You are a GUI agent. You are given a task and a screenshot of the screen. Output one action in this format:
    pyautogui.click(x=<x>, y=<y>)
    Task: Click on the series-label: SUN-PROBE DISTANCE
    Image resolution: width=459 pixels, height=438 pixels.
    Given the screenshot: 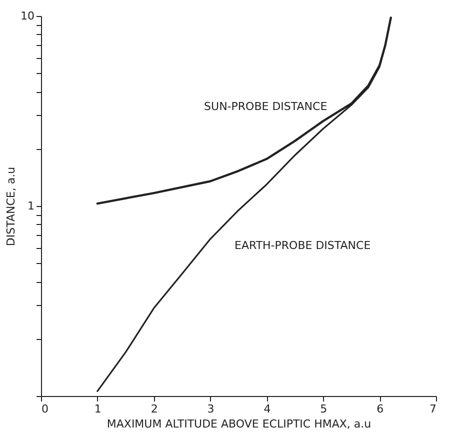 What is the action you would take?
    pyautogui.click(x=266, y=107)
    